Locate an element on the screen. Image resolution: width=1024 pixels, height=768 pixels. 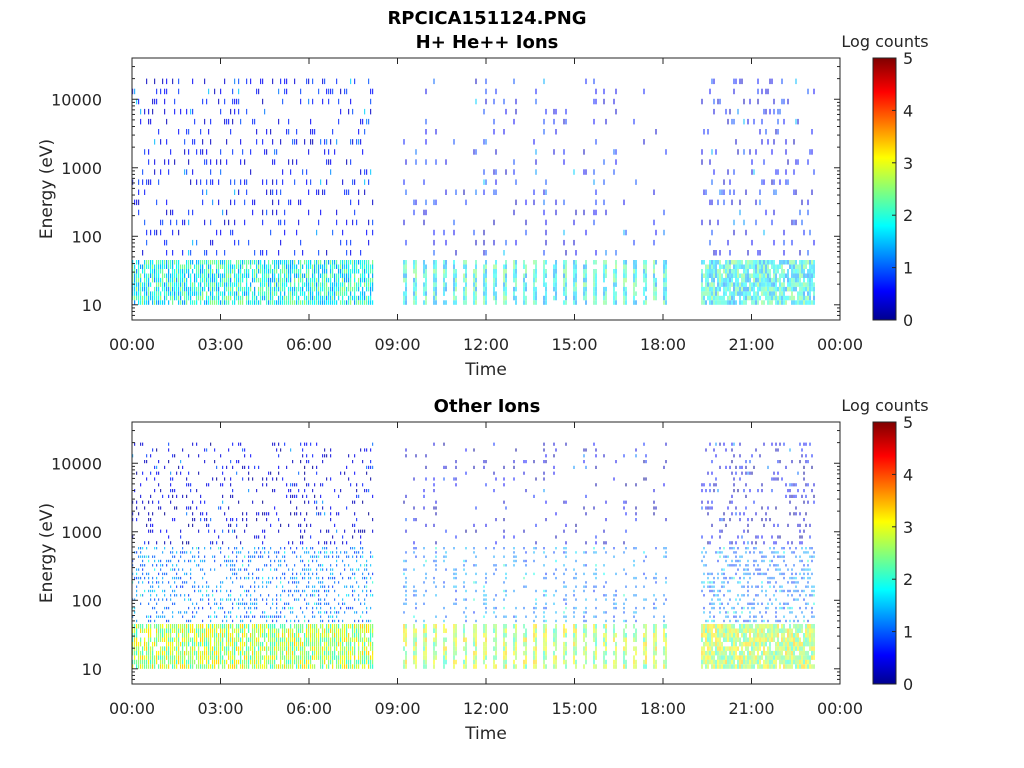
colorbar-tick-label: 1 is located at coordinates (908, 268).